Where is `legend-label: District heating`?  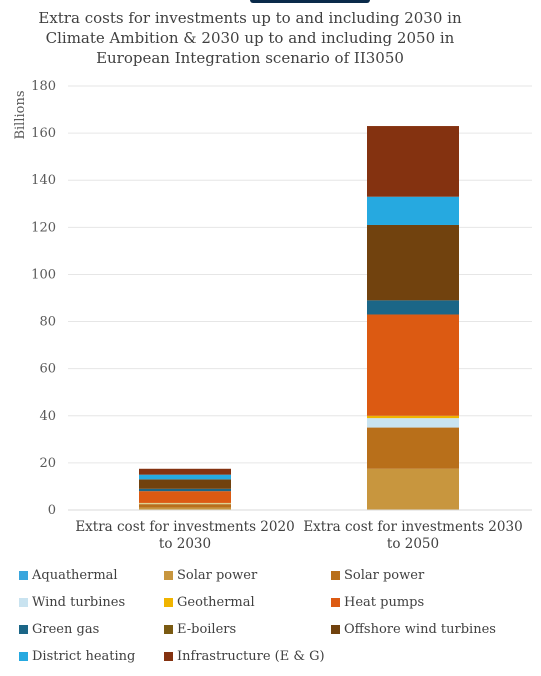 legend-label: District heating is located at coordinates (84, 656).